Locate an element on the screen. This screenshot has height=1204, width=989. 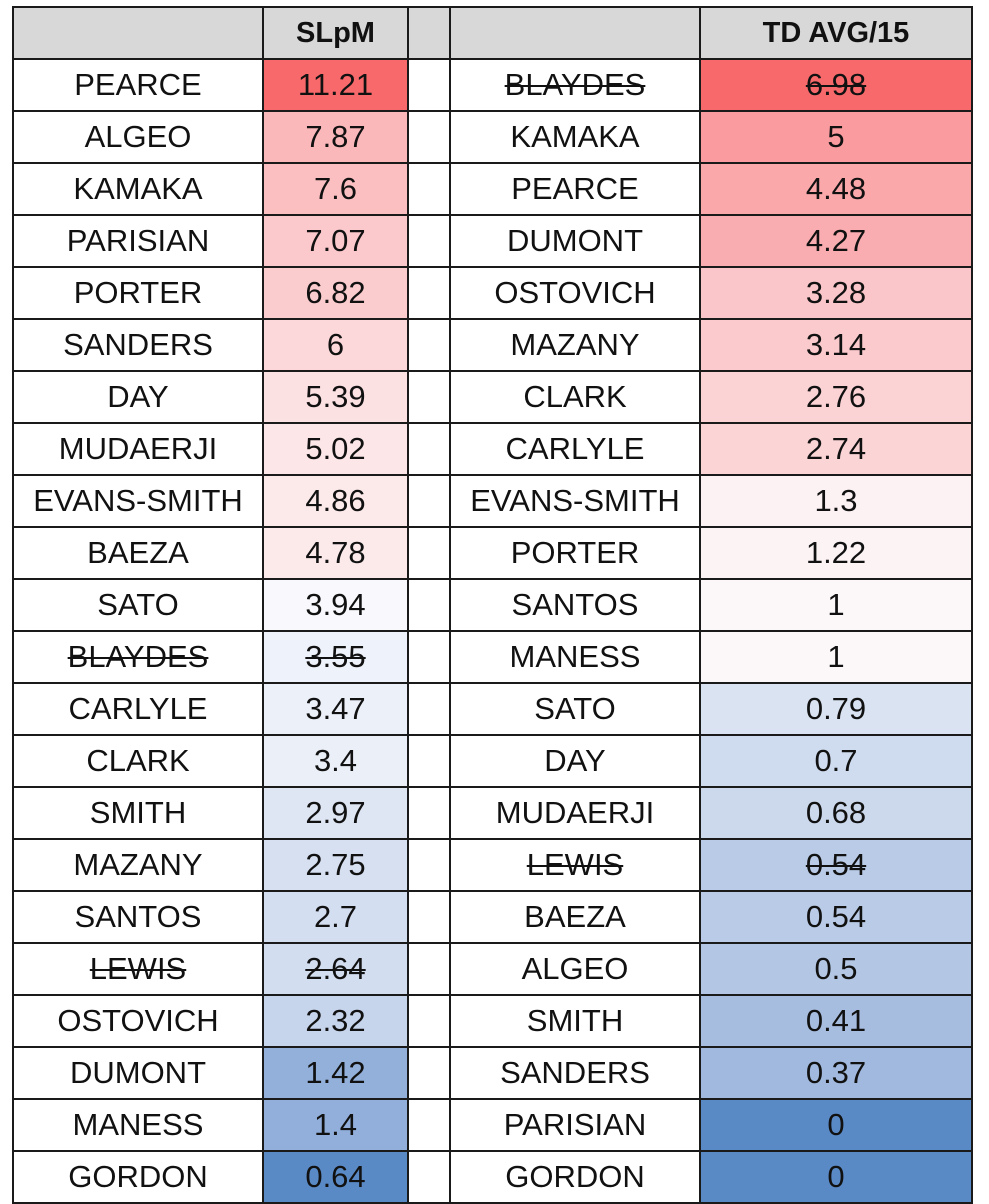
right-fighter-name: EVANS-SMITH is located at coordinates (575, 501).